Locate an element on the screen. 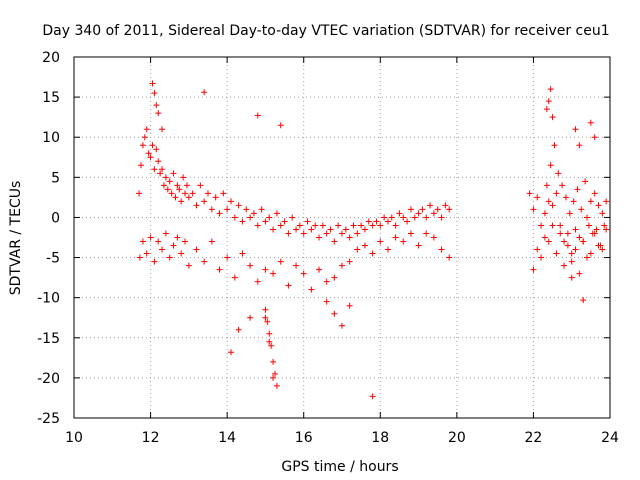 The width and height of the screenshot is (640, 480). y-tick-label: -10 is located at coordinates (48, 299).